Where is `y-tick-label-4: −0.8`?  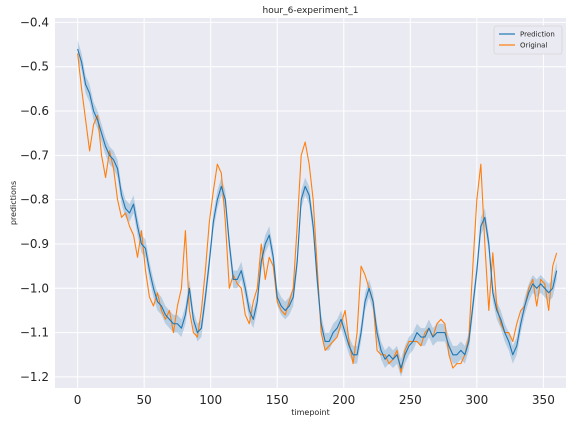 y-tick-label-4: −0.8 is located at coordinates (34, 200).